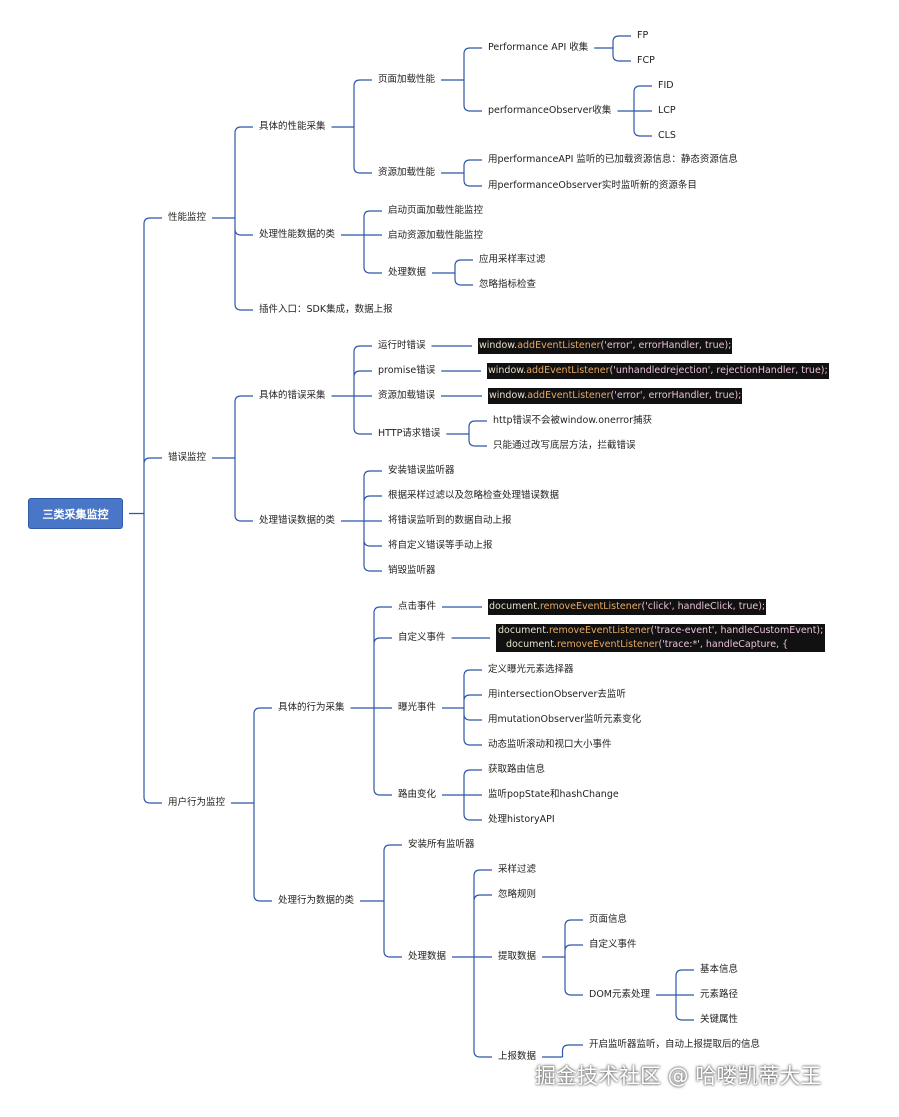  Describe the element at coordinates (232, 218) in the screenshot. I see `connector-perf` at that location.